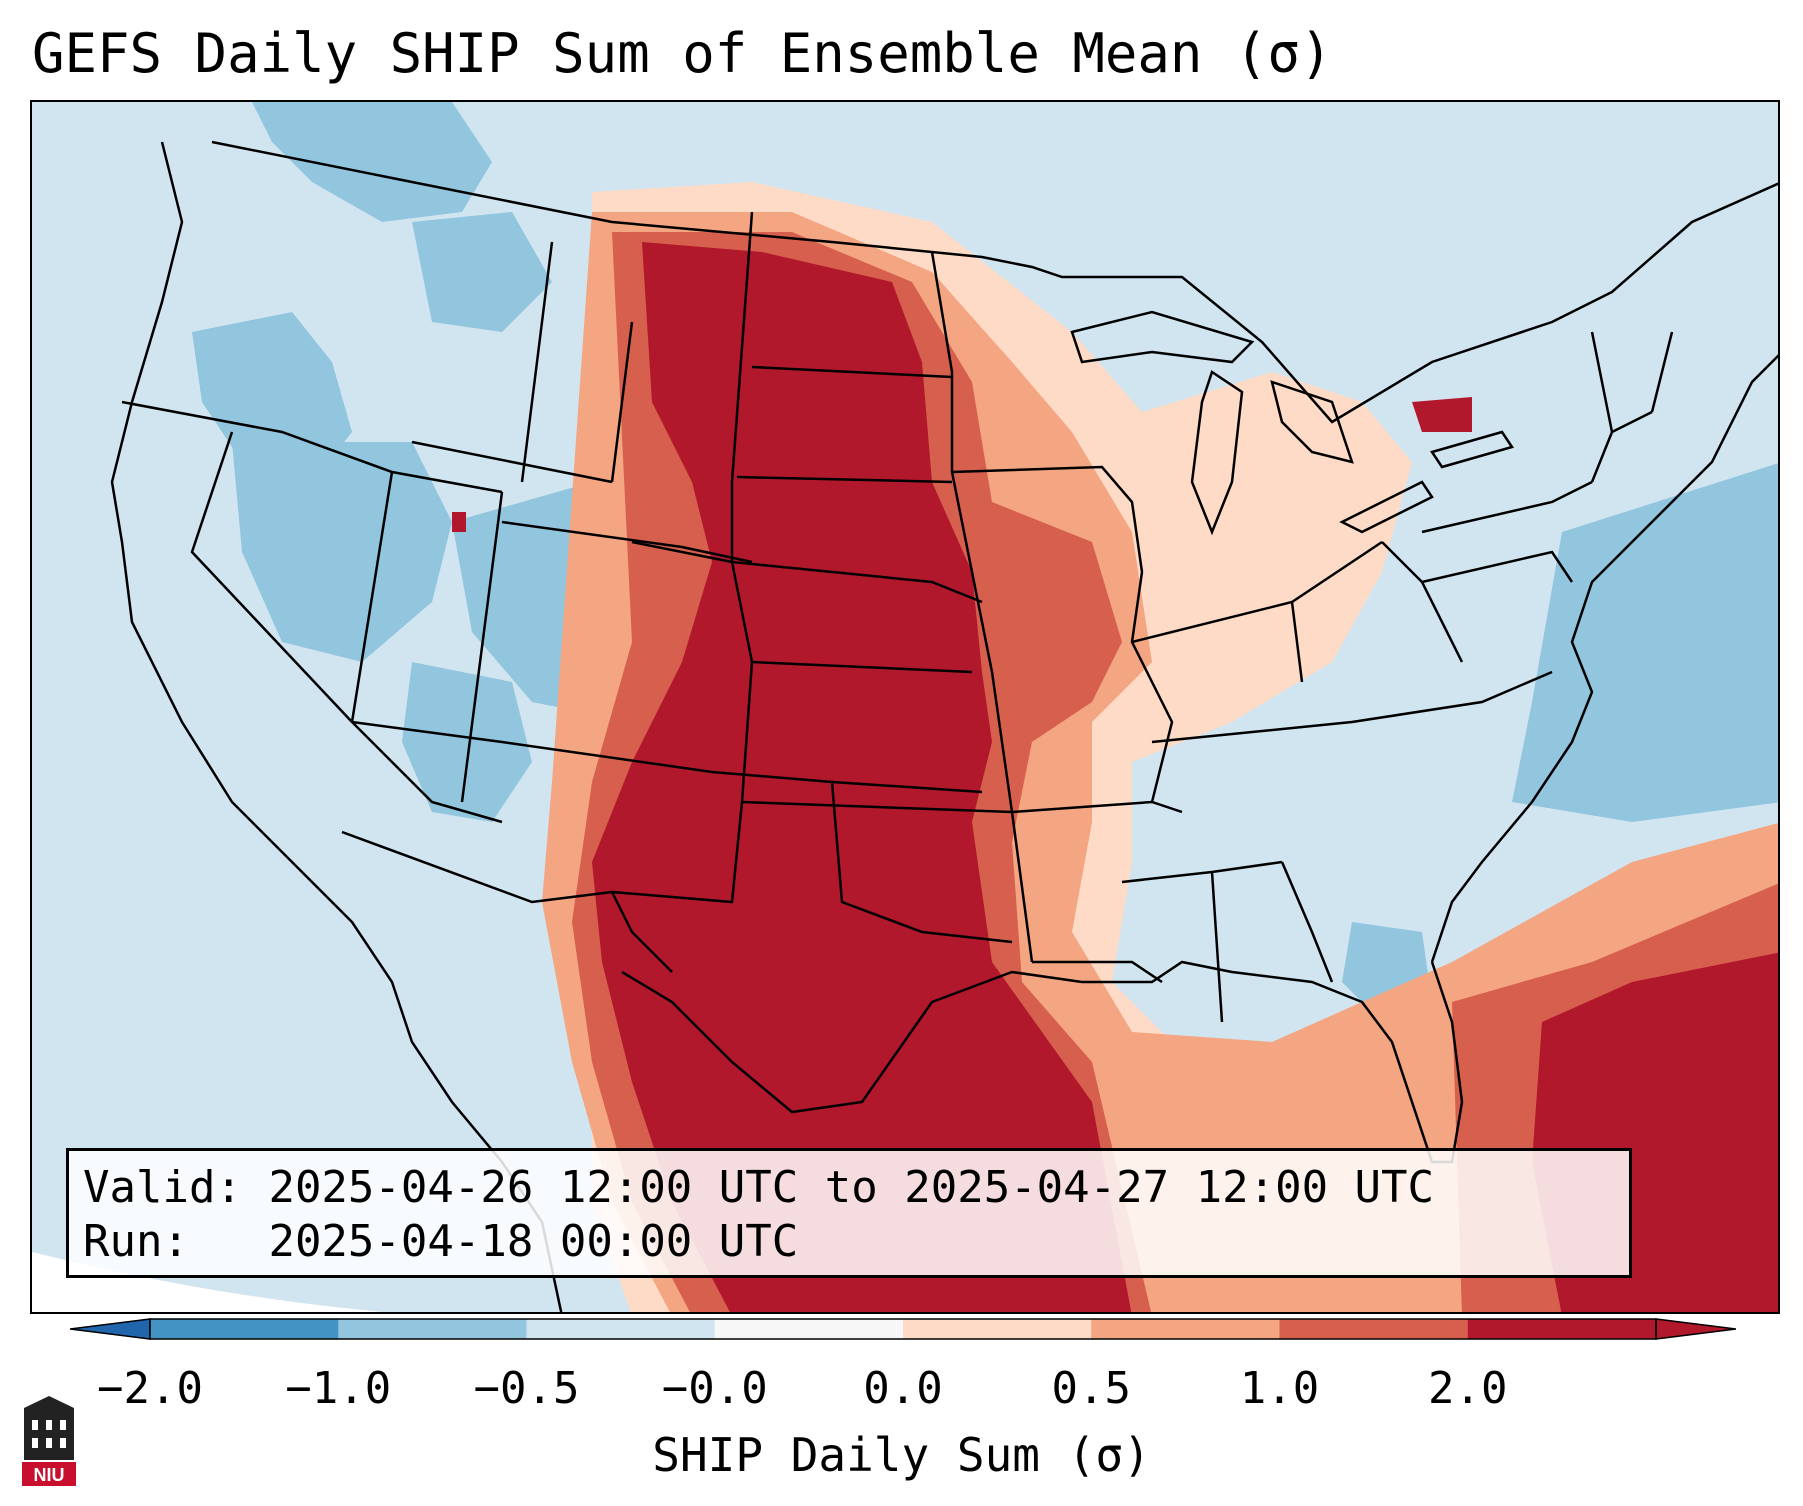  What do you see at coordinates (849, 1242) in the screenshot?
I see `run-line: Run: 2025-04-18 00:00 UTC` at bounding box center [849, 1242].